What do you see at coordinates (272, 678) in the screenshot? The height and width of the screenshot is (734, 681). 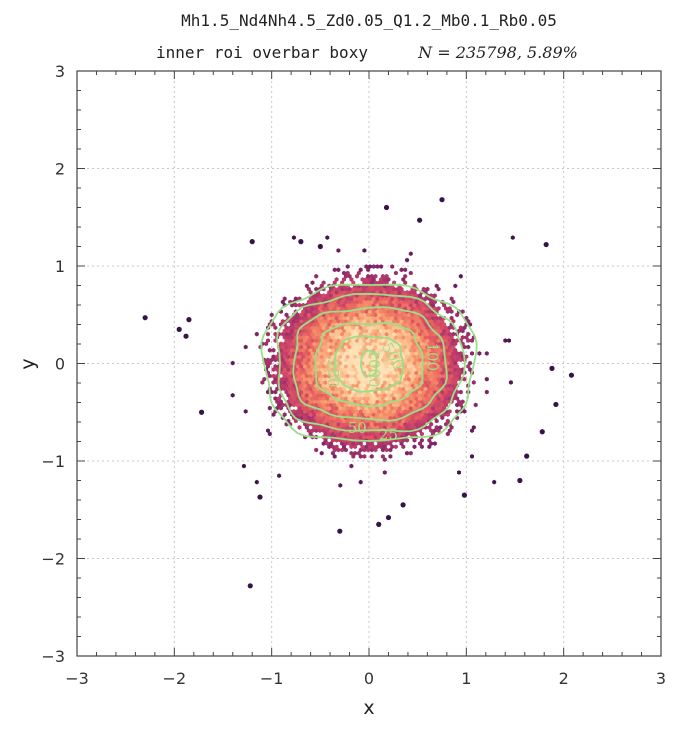 I see `x-tick-label: −1` at bounding box center [272, 678].